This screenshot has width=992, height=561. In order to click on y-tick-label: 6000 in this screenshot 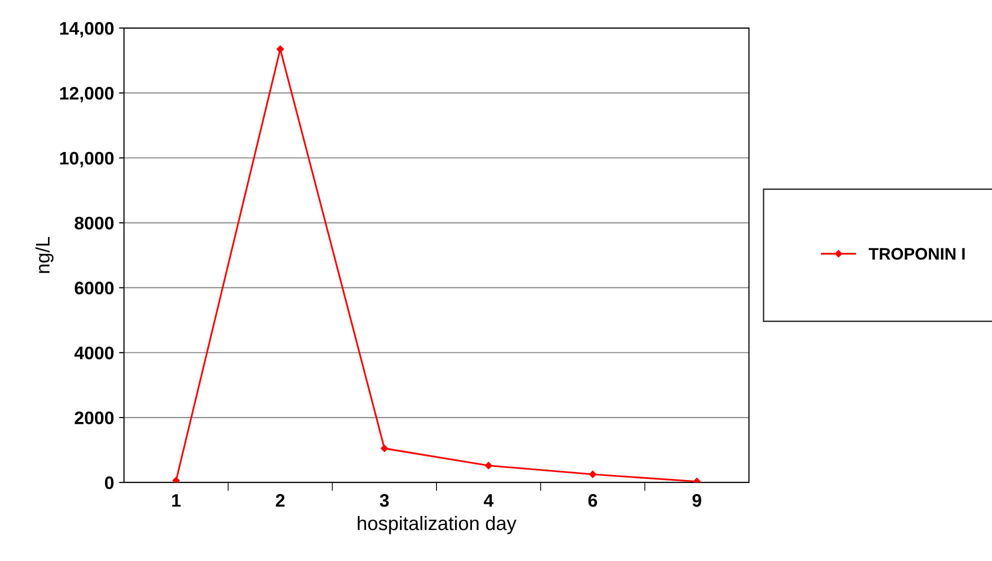, I will do `click(94, 288)`.